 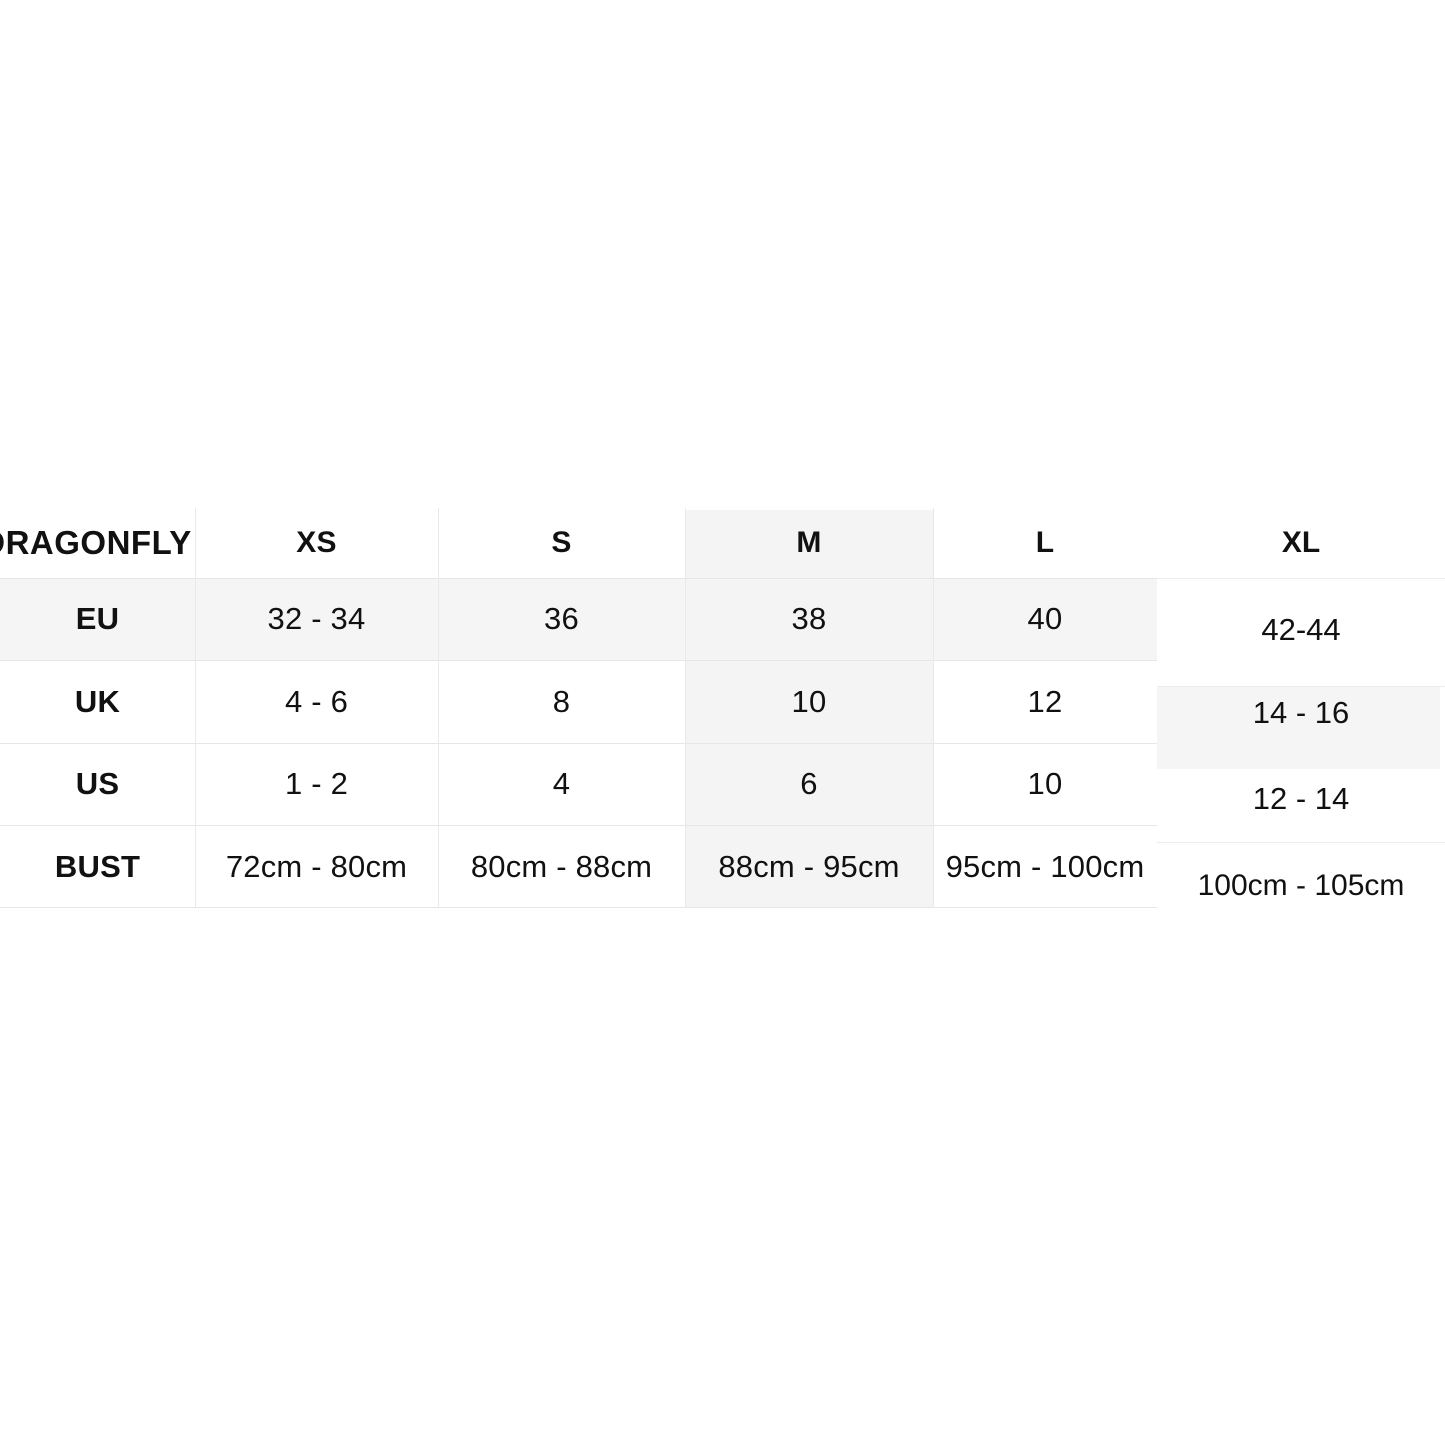 What do you see at coordinates (1301, 542) in the screenshot?
I see `overlay-column-header-xl: XL` at bounding box center [1301, 542].